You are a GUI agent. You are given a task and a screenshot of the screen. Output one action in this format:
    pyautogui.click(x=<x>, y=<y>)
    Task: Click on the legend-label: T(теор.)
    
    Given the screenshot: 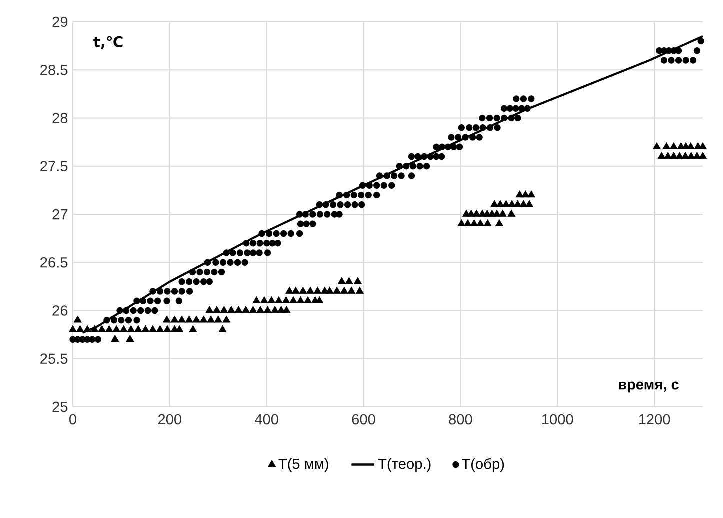 What is the action you would take?
    pyautogui.click(x=404, y=465)
    